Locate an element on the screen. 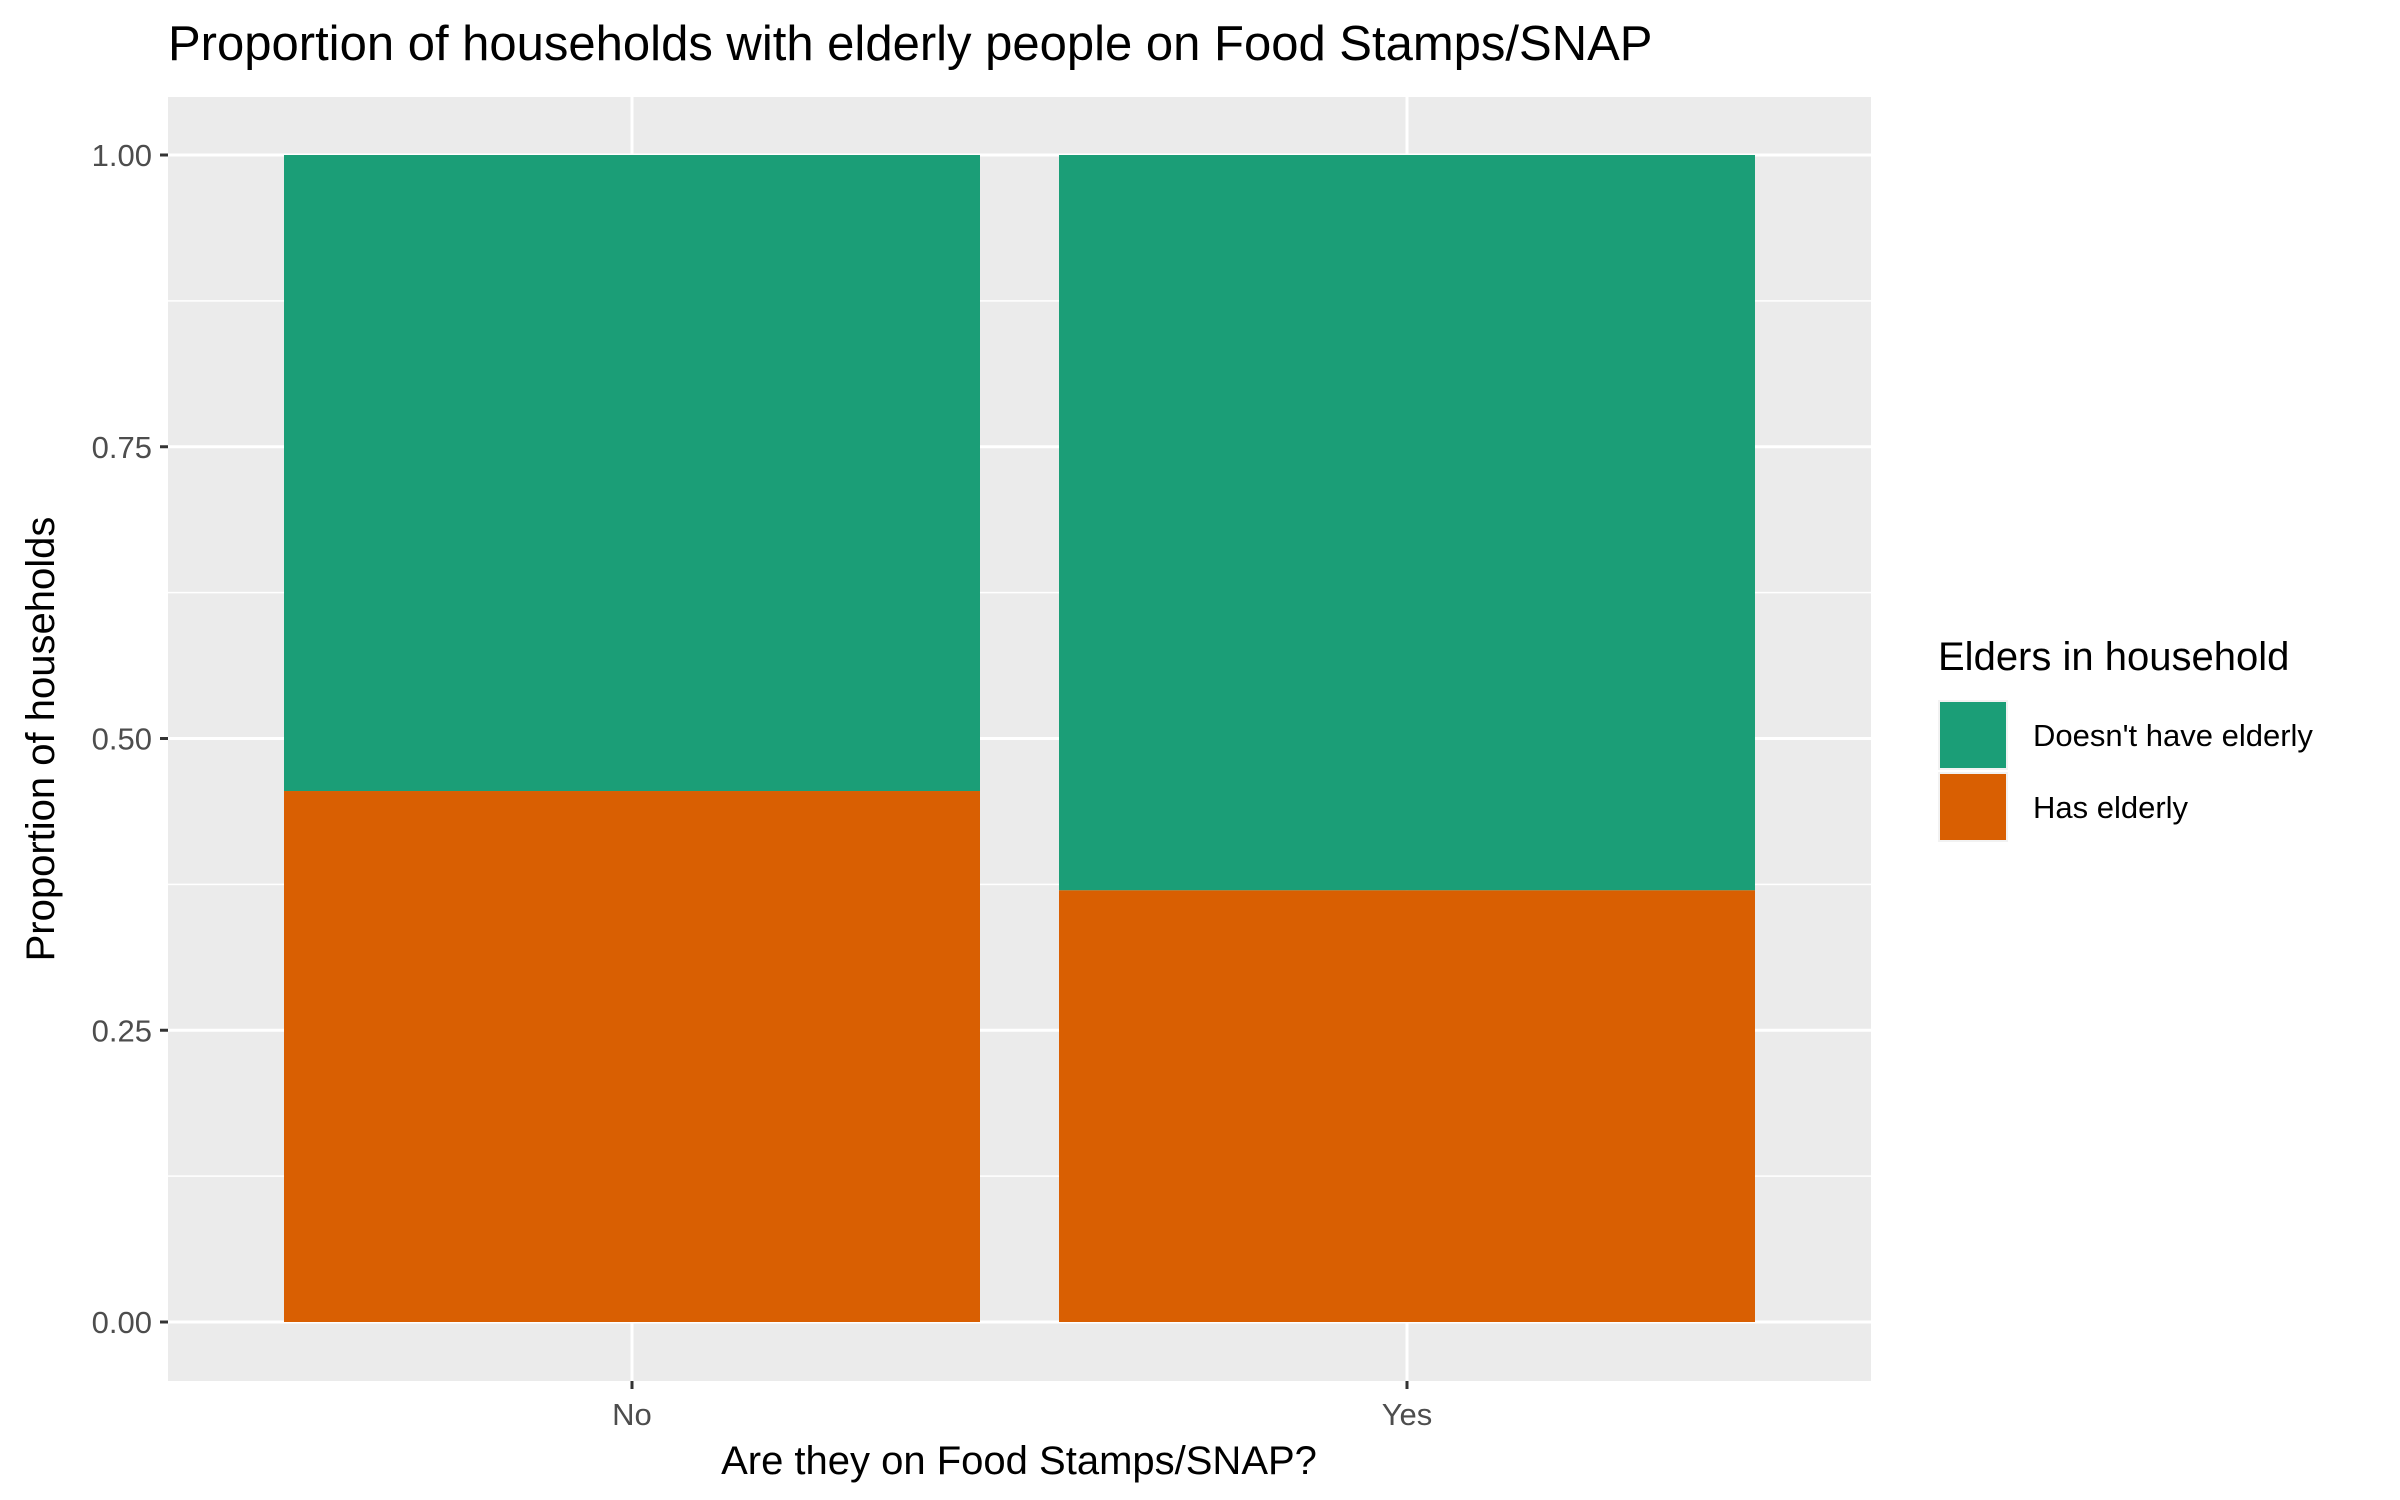 The image size is (2400, 1500). x-tick-label: Yes is located at coordinates (1407, 1414).